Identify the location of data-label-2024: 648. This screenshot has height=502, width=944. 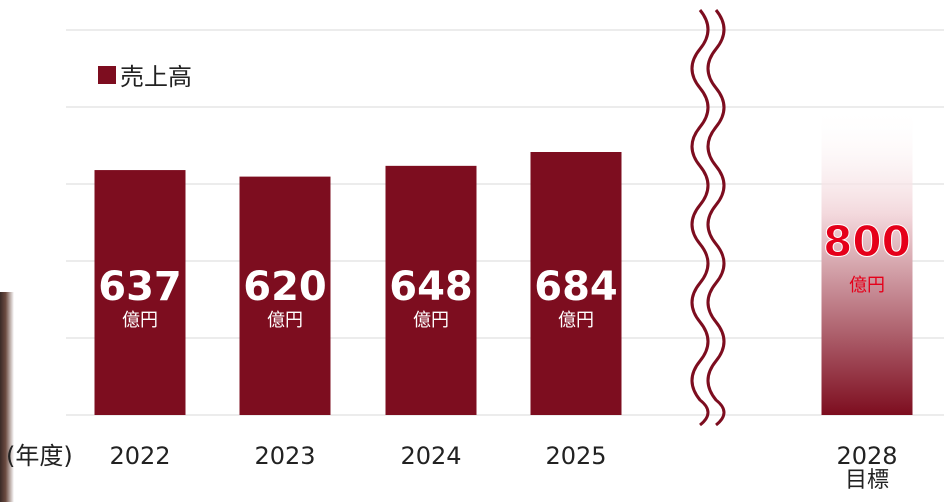
(431, 287).